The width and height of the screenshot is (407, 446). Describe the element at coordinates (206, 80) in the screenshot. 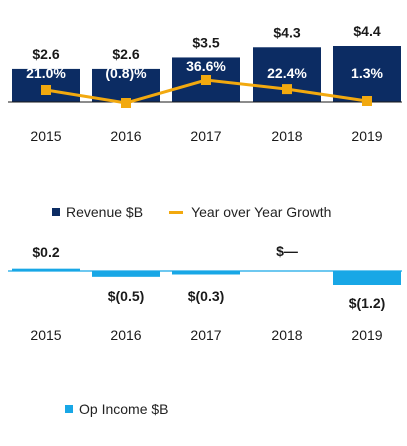

I see `growth-point-2017` at that location.